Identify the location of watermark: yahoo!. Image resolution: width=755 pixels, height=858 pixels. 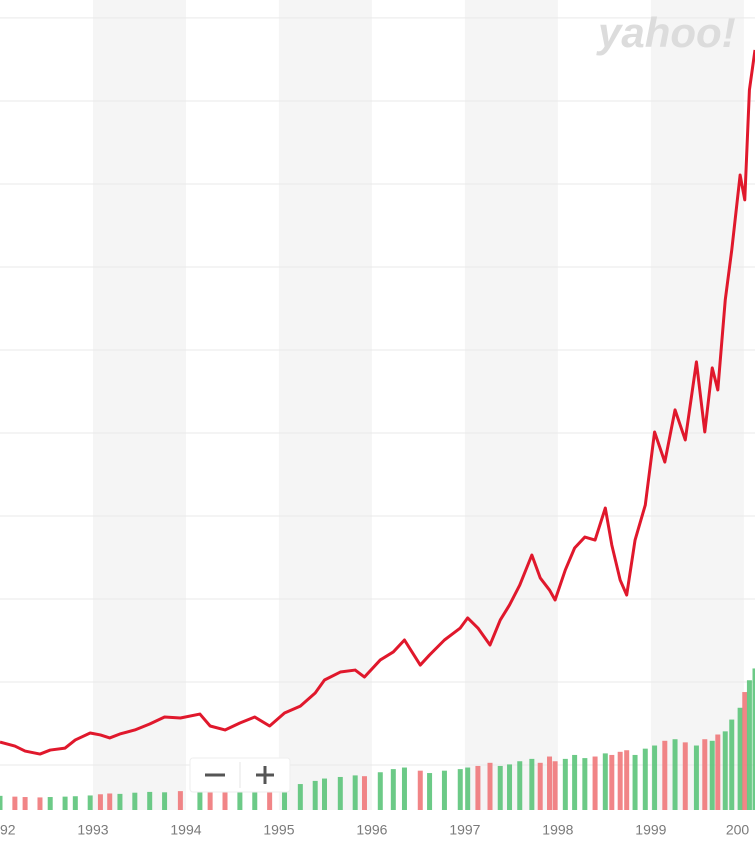
(666, 32).